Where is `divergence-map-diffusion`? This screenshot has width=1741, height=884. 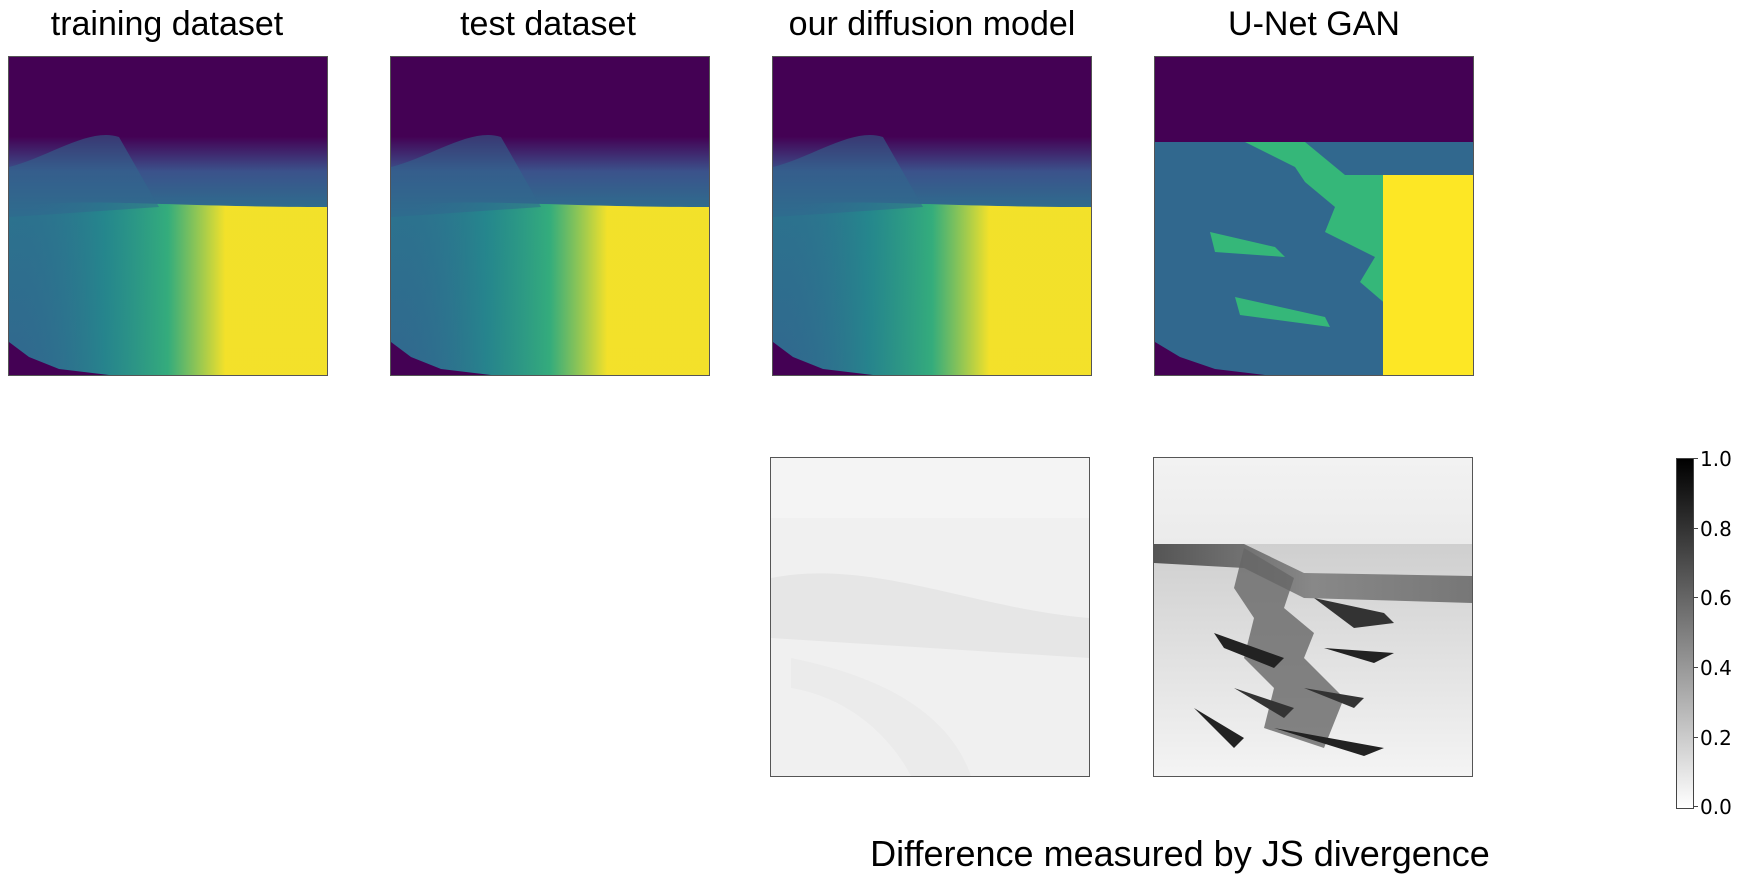
divergence-map-diffusion is located at coordinates (930, 617).